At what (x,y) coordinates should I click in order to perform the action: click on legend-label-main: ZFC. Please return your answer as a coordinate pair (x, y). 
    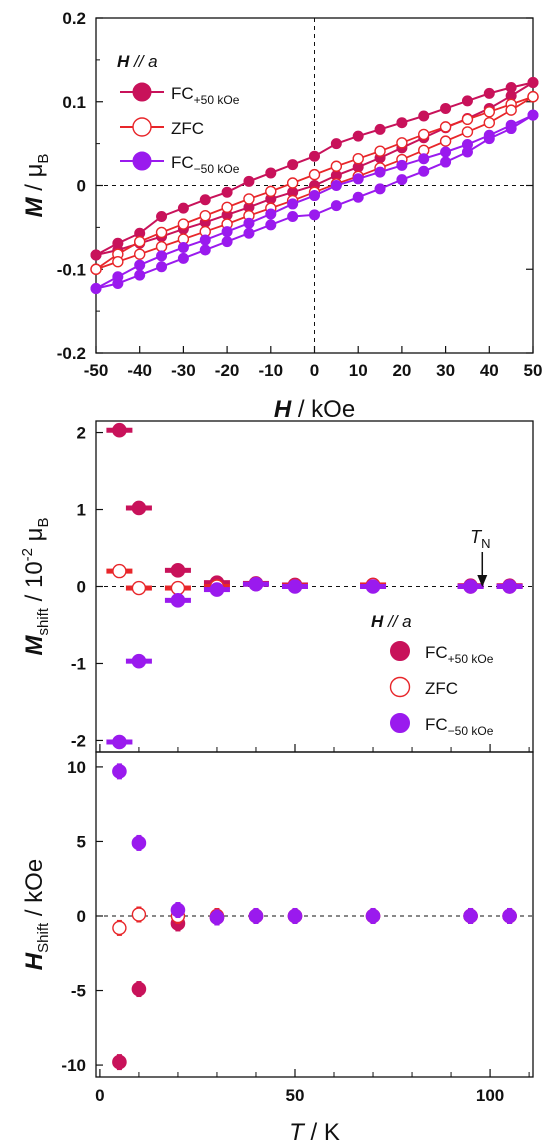
    Looking at the image, I should click on (441, 688).